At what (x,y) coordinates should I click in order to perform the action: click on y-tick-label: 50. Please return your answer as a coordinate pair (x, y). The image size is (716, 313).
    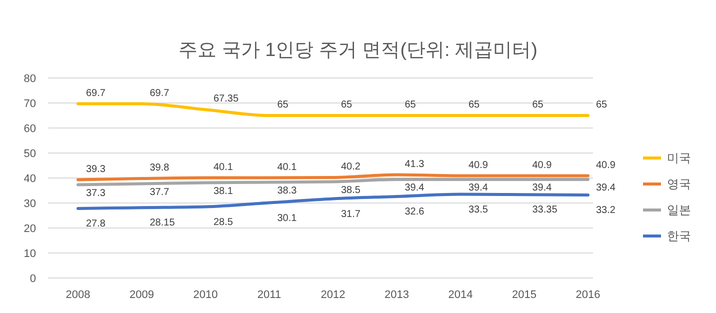
    Looking at the image, I should click on (30, 154).